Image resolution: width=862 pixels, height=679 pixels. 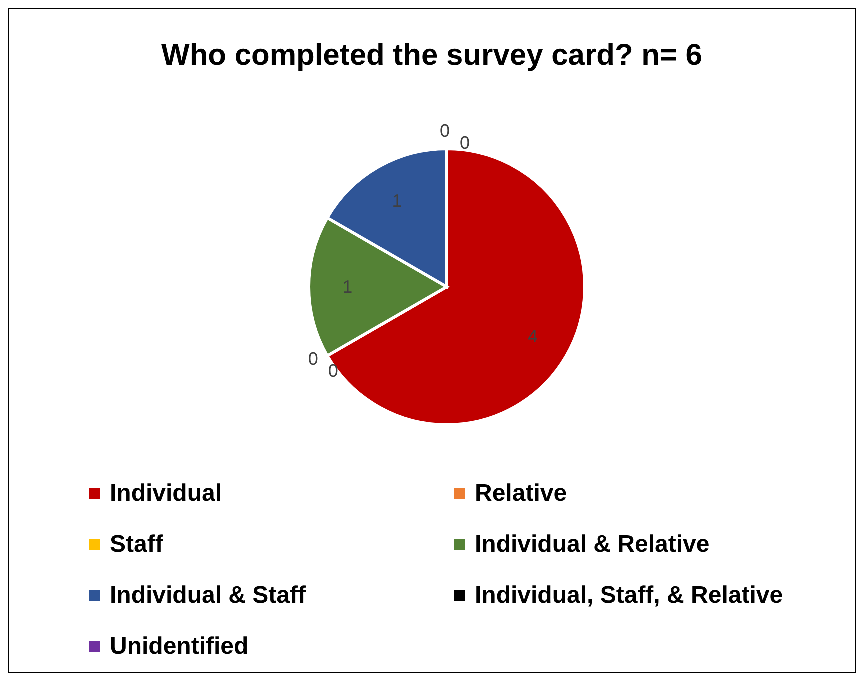 I want to click on legend-label: Relative, so click(x=521, y=494).